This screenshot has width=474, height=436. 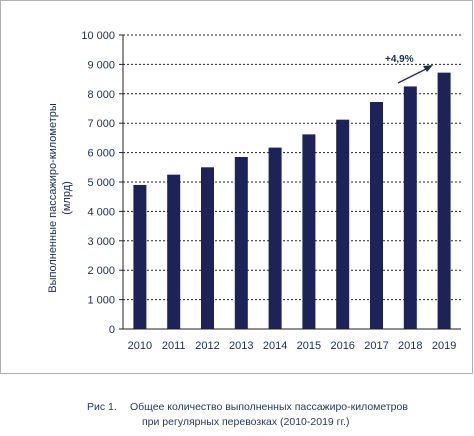 What do you see at coordinates (376, 215) in the screenshot?
I see `bar-2017` at bounding box center [376, 215].